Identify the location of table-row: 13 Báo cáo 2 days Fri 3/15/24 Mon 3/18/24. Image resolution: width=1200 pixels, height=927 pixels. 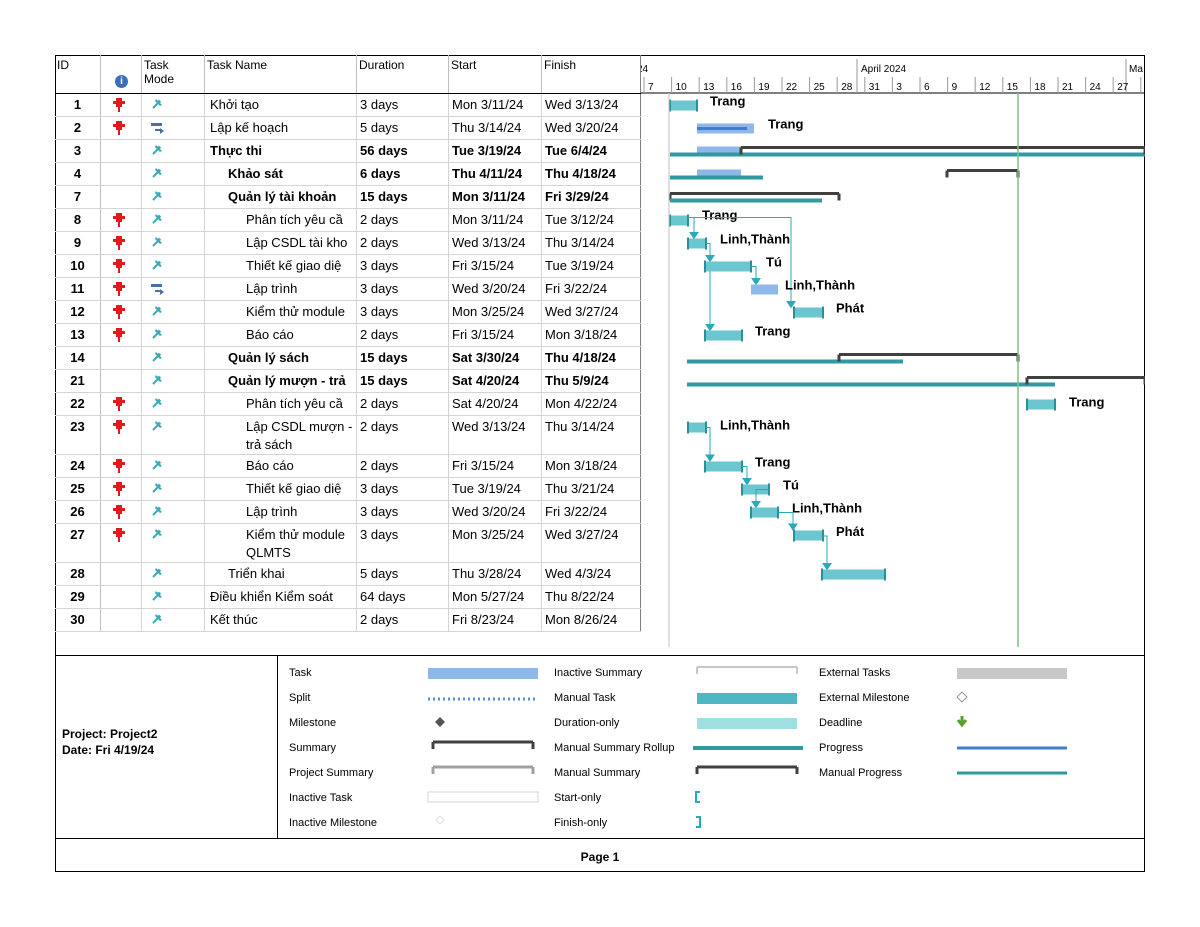
(348, 335).